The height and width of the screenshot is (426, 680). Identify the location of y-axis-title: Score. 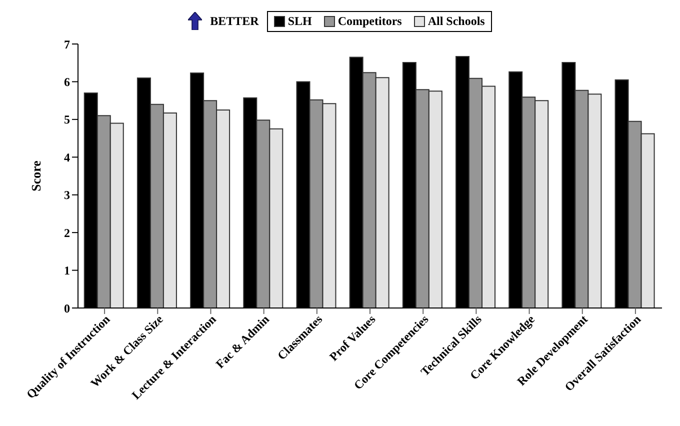
(36, 176).